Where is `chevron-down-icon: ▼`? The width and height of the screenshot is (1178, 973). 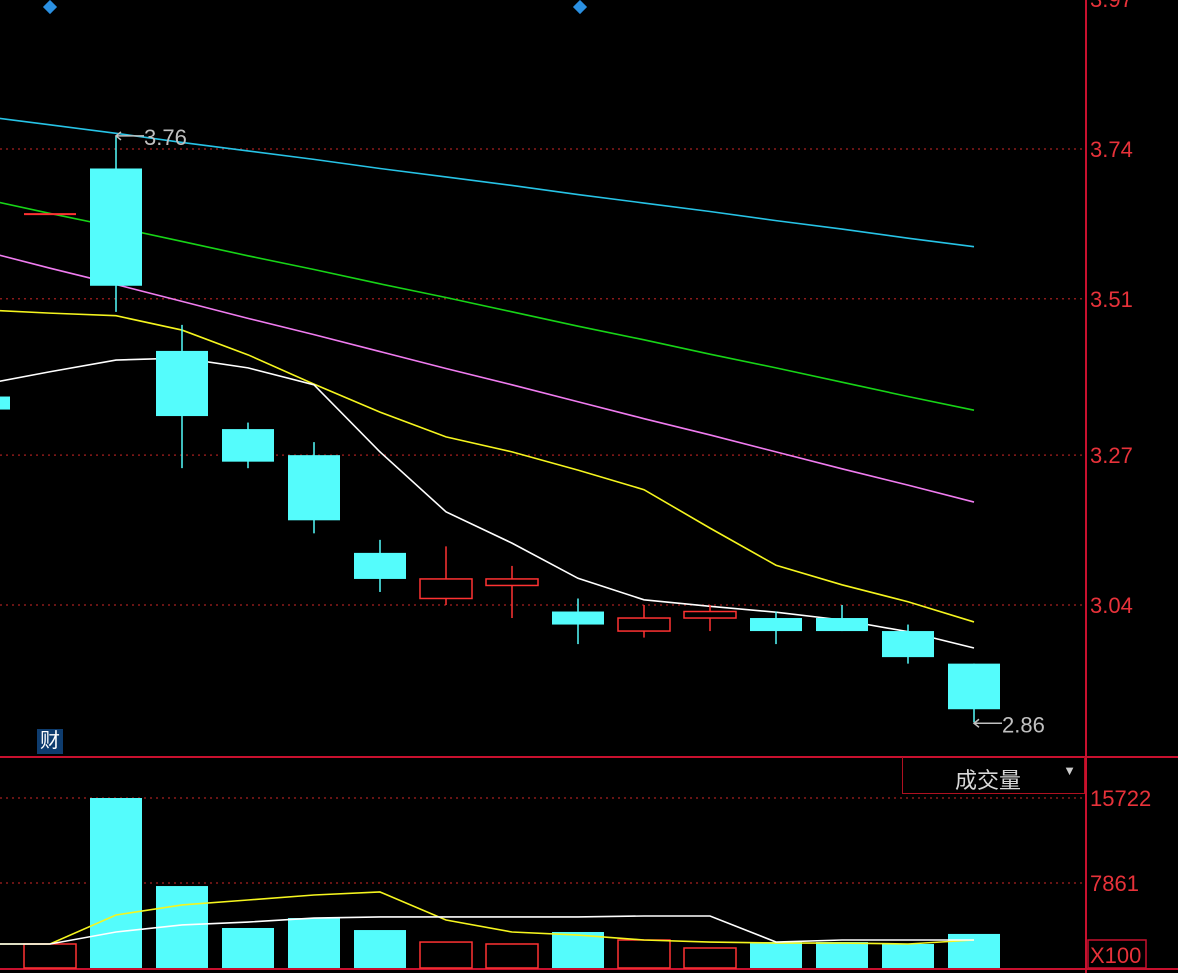 chevron-down-icon: ▼ is located at coordinates (1069, 770).